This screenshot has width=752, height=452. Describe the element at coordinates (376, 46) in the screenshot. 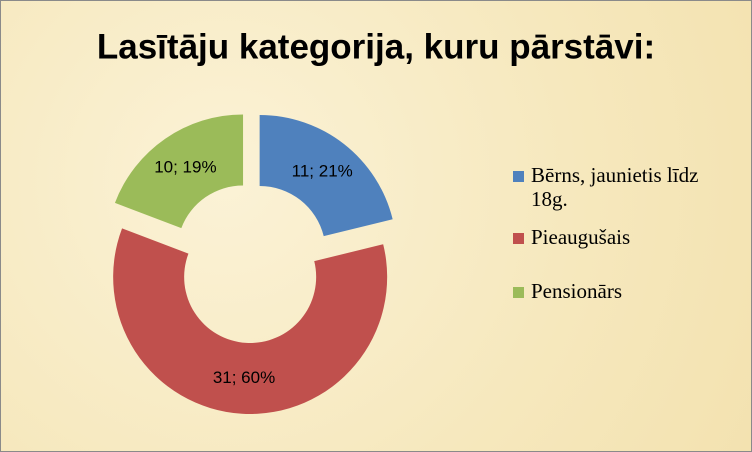

I see `chart-title: Lasītāju kategorija, kuru pārstāvi:` at that location.